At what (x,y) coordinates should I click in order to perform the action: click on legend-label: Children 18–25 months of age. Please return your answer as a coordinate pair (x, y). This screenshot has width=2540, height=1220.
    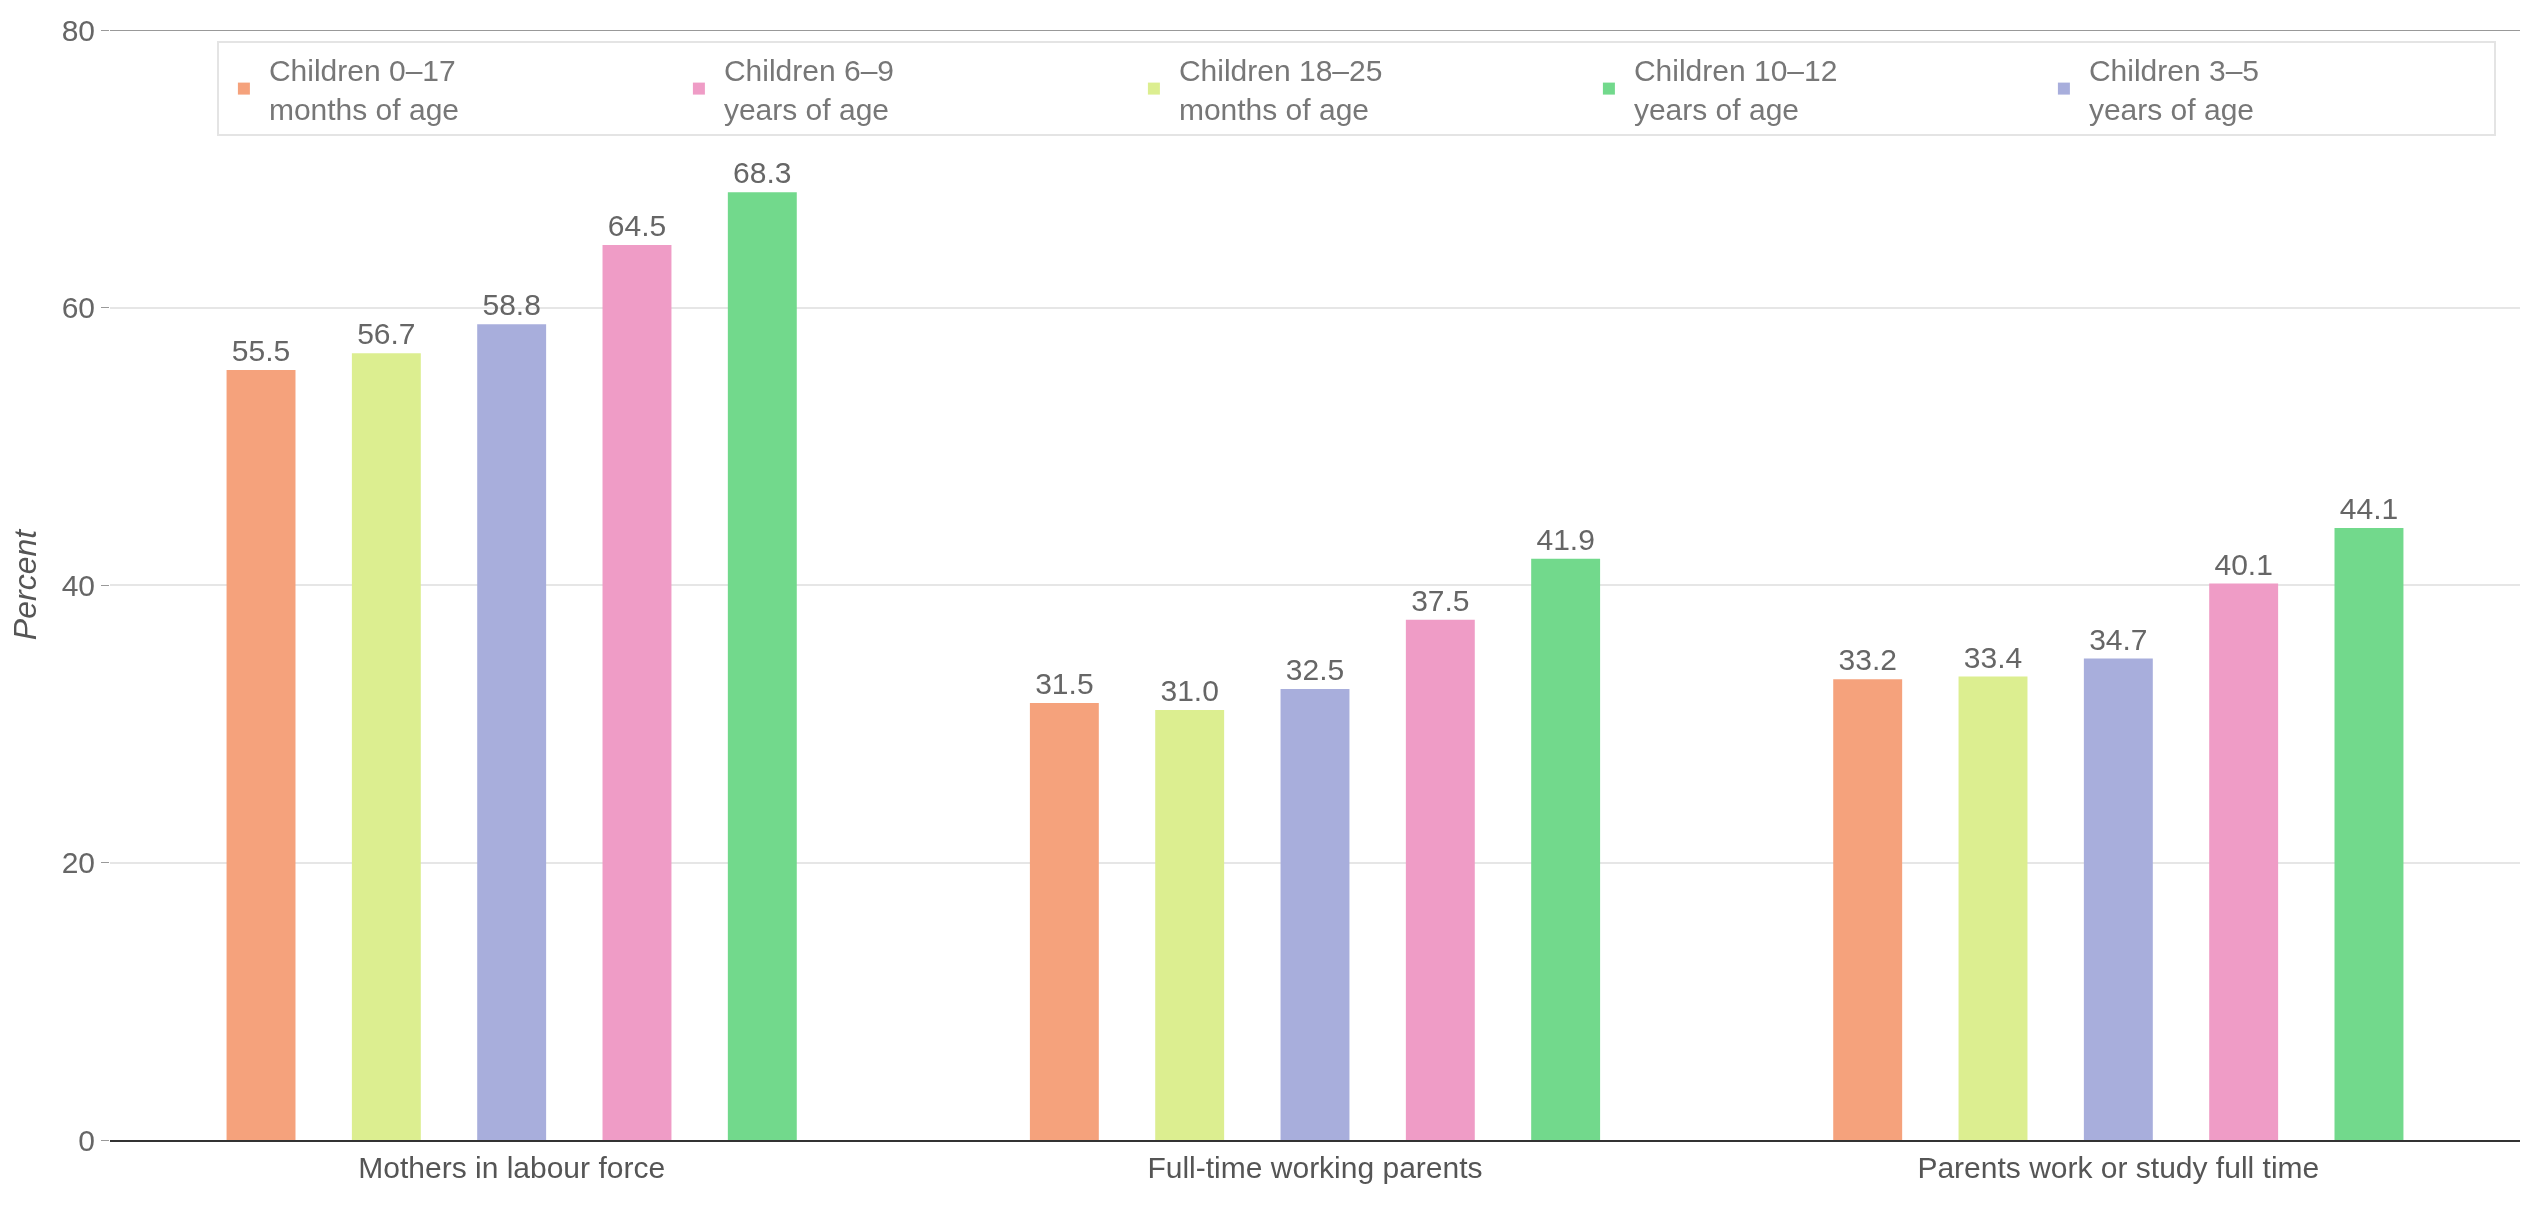
    Looking at the image, I should click on (1280, 89).